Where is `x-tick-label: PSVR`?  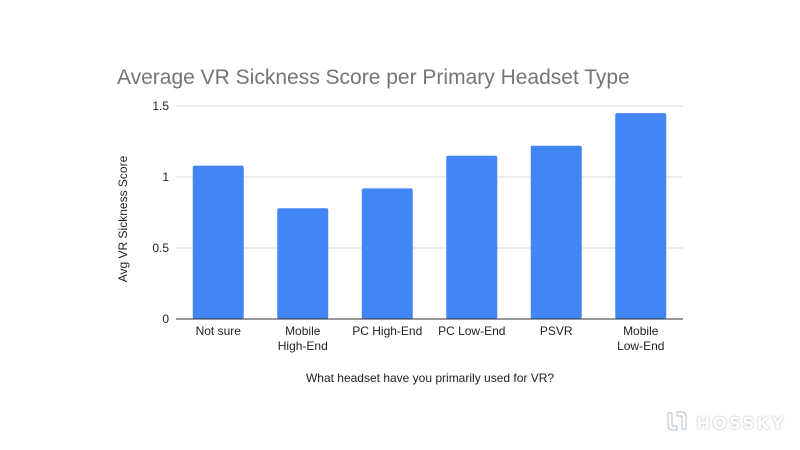
x-tick-label: PSVR is located at coordinates (556, 331).